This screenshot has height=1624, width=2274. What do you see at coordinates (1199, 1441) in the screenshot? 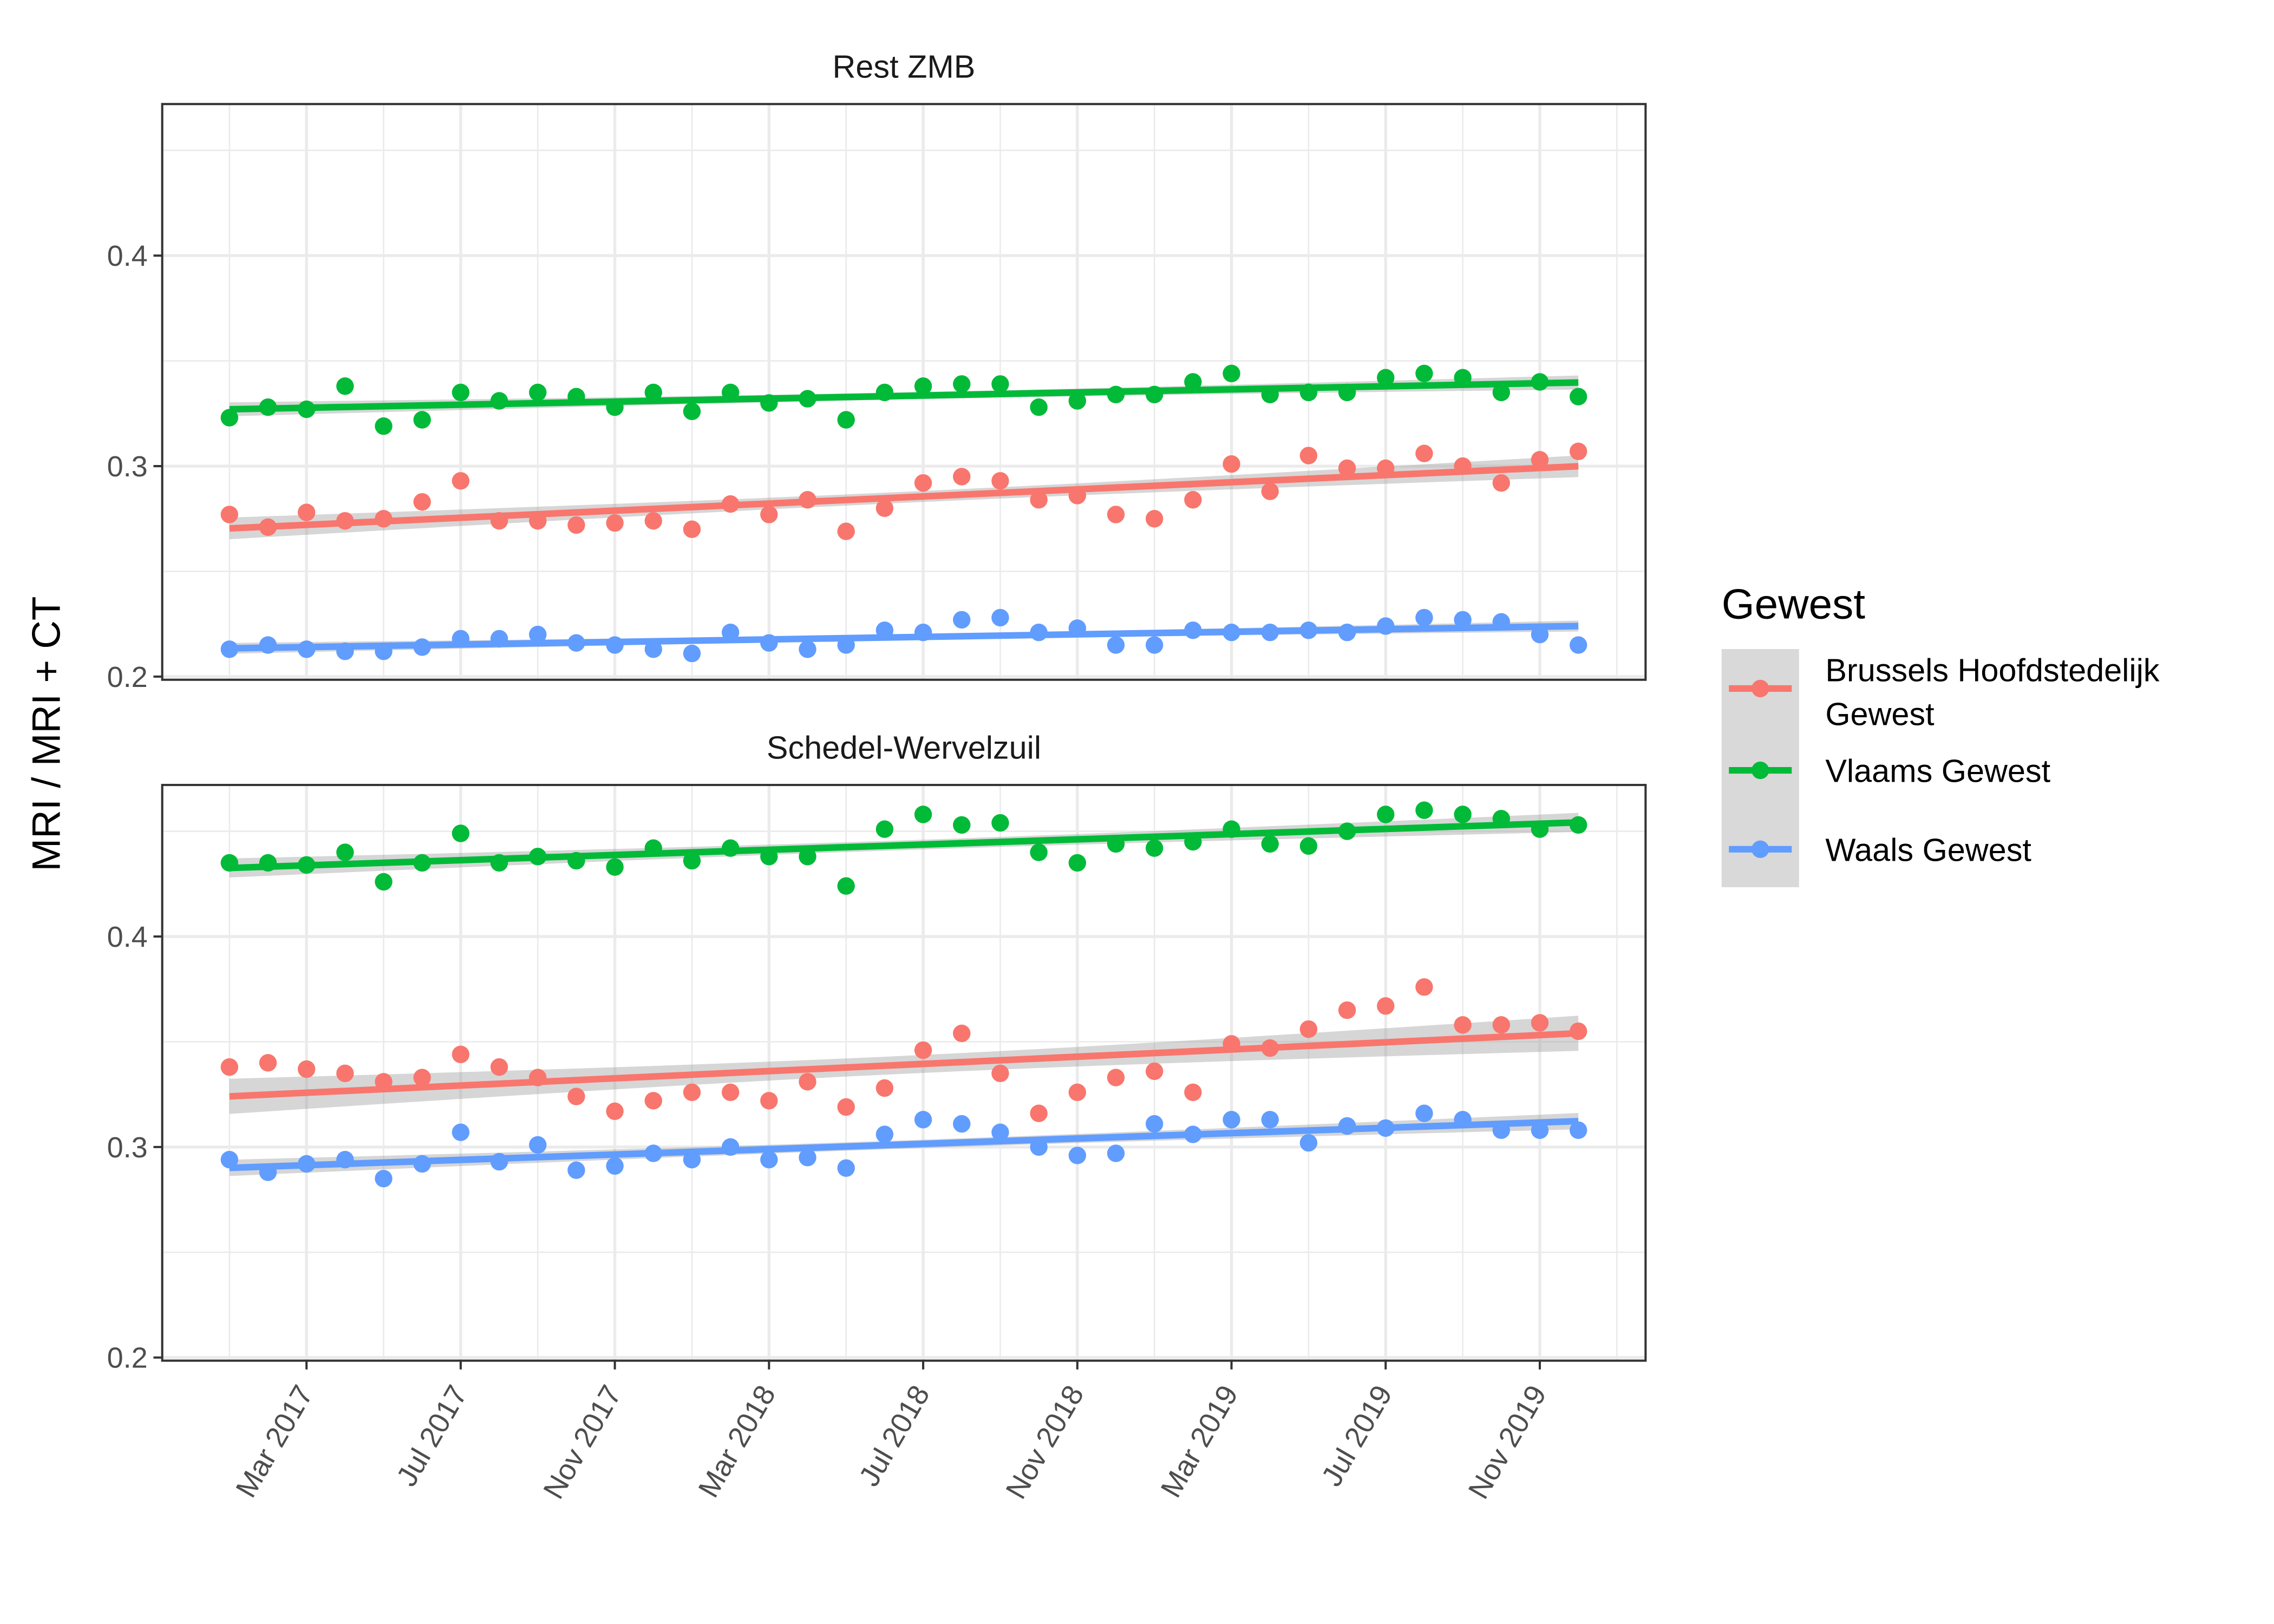
I see `x-tick-label: Mar 2019` at bounding box center [1199, 1441].